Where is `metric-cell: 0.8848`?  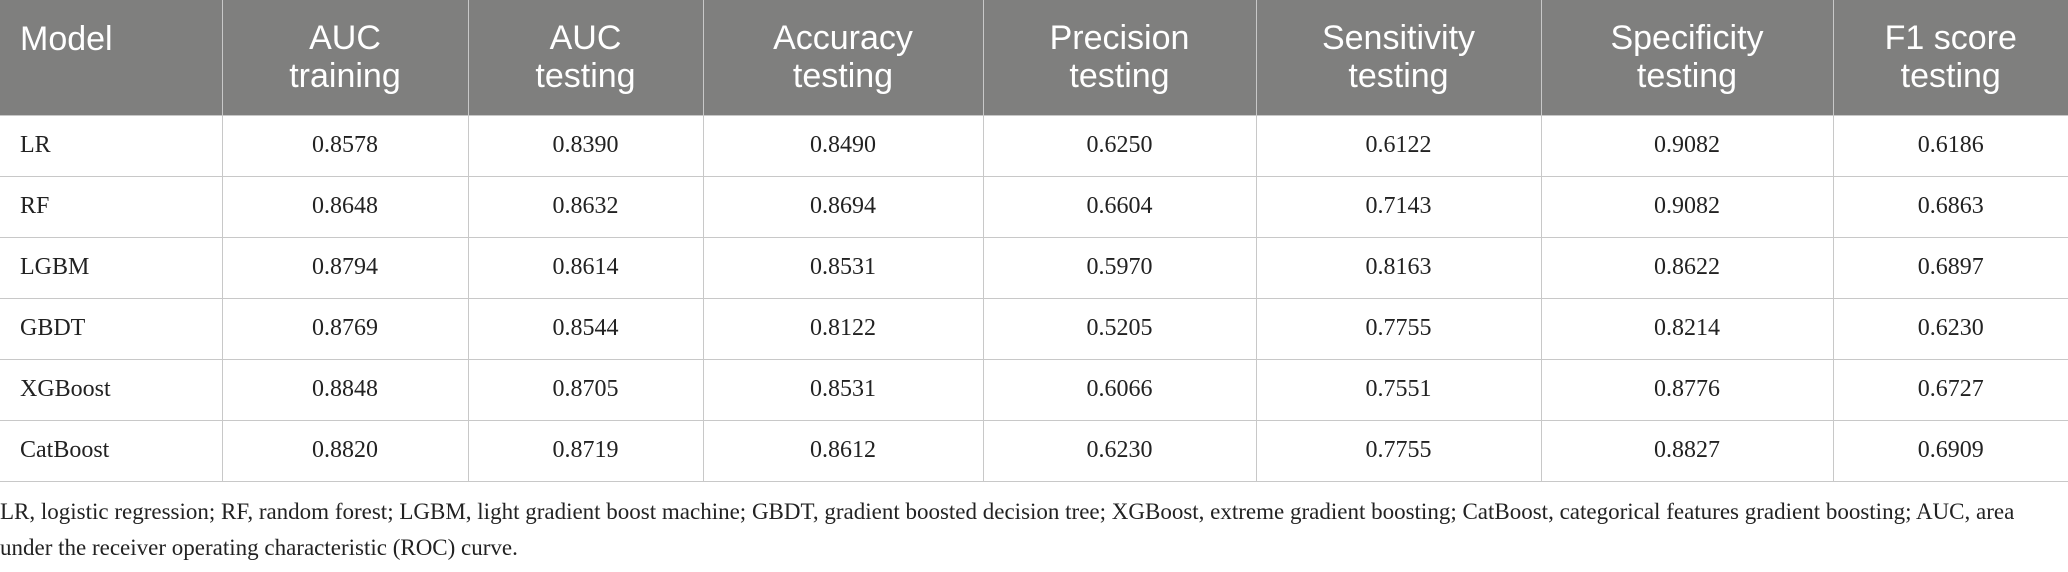 metric-cell: 0.8848 is located at coordinates (345, 389).